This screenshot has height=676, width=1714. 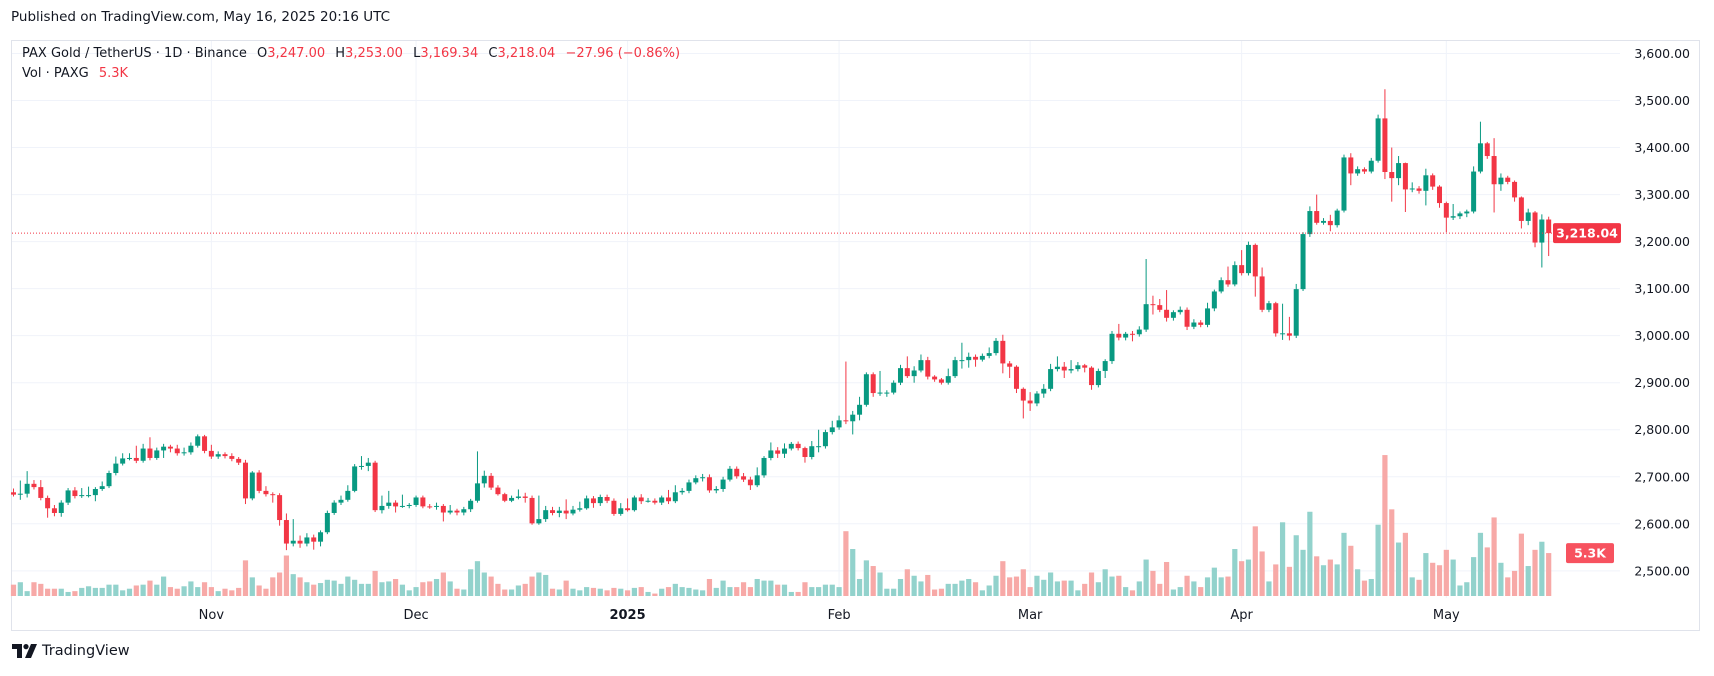 What do you see at coordinates (374, 53) in the screenshot?
I see `high-value: 3,253.00` at bounding box center [374, 53].